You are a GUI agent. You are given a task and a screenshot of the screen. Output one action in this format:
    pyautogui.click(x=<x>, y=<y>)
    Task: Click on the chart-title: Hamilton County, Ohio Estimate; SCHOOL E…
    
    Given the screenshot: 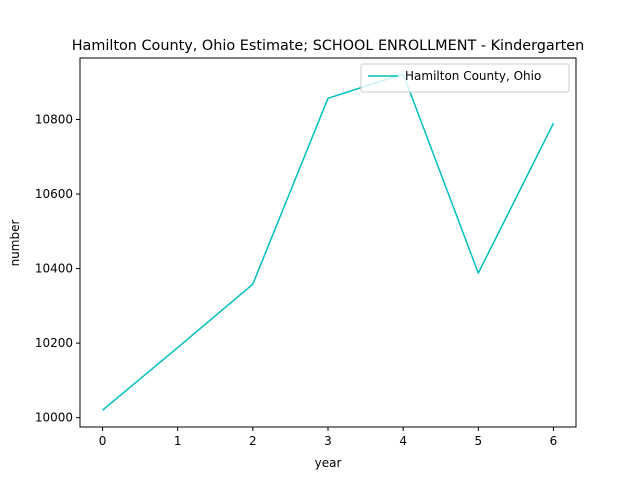 What is the action you would take?
    pyautogui.click(x=328, y=46)
    